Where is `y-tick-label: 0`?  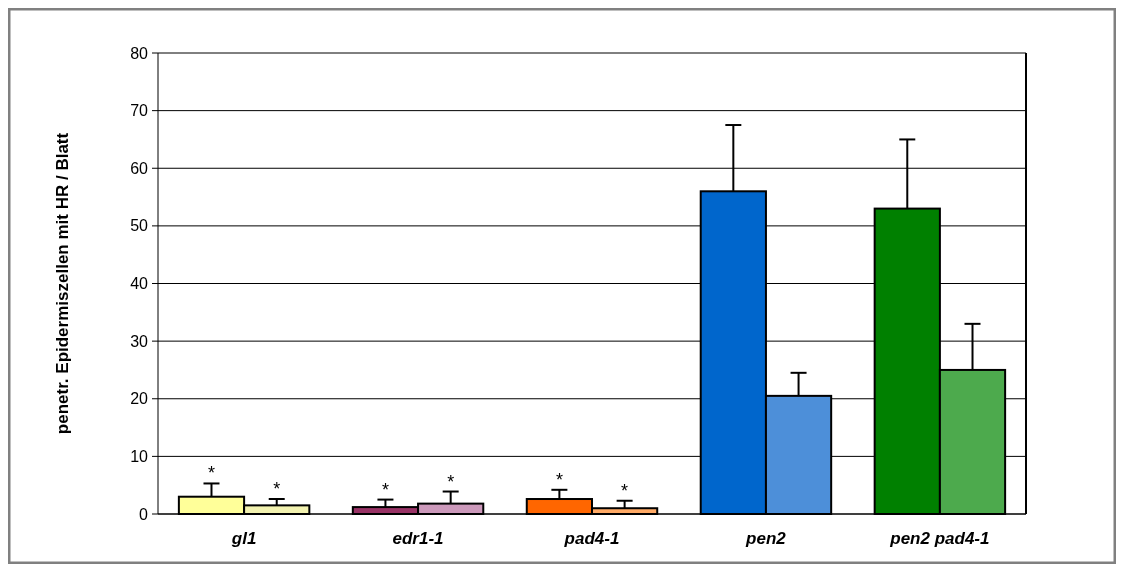
y-tick-label: 0 is located at coordinates (144, 514).